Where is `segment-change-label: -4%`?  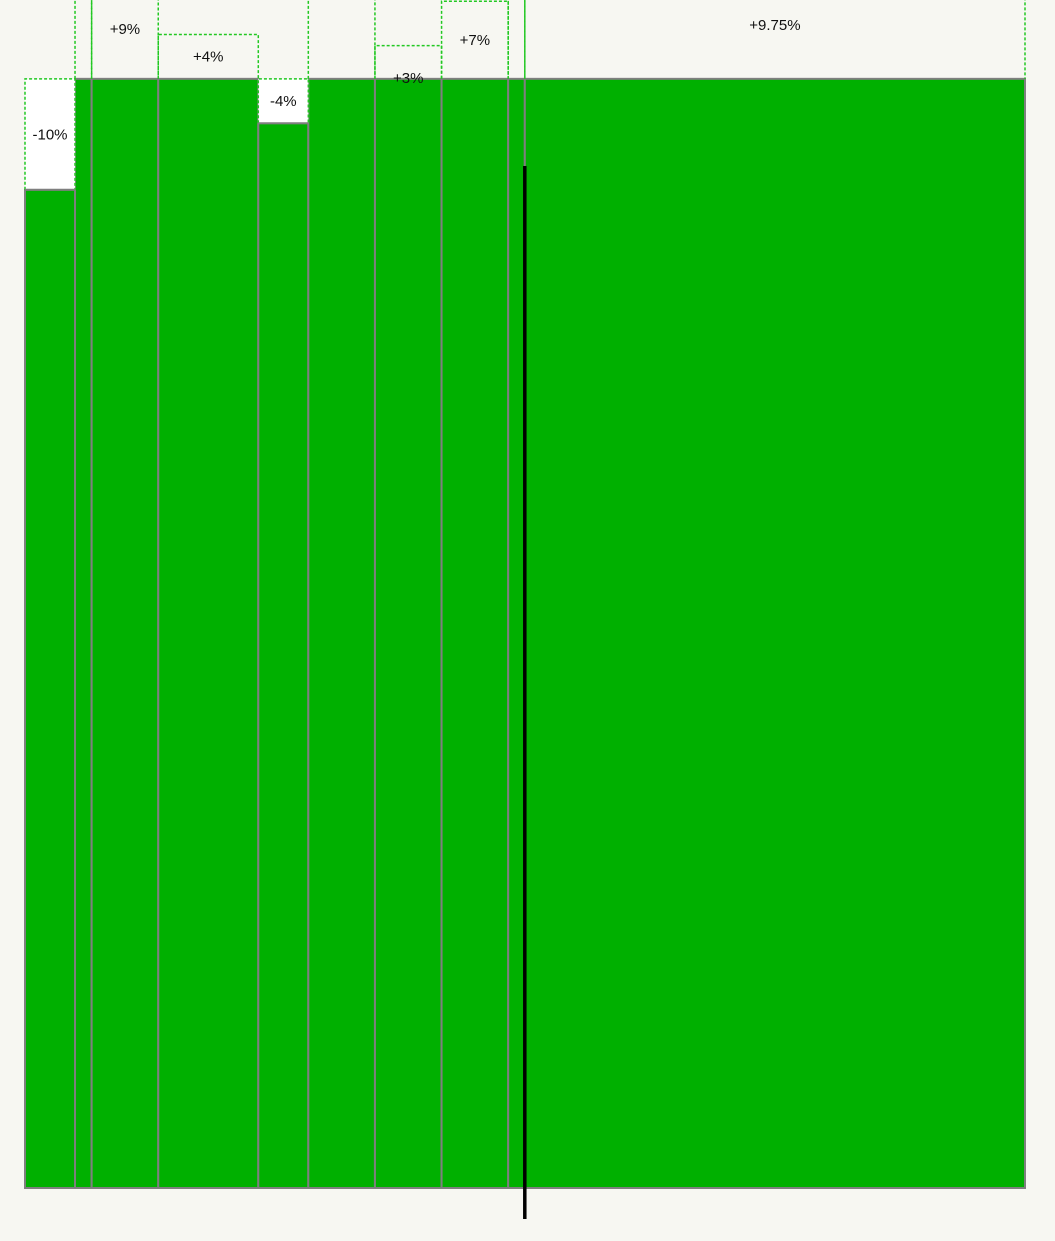 segment-change-label: -4% is located at coordinates (283, 101).